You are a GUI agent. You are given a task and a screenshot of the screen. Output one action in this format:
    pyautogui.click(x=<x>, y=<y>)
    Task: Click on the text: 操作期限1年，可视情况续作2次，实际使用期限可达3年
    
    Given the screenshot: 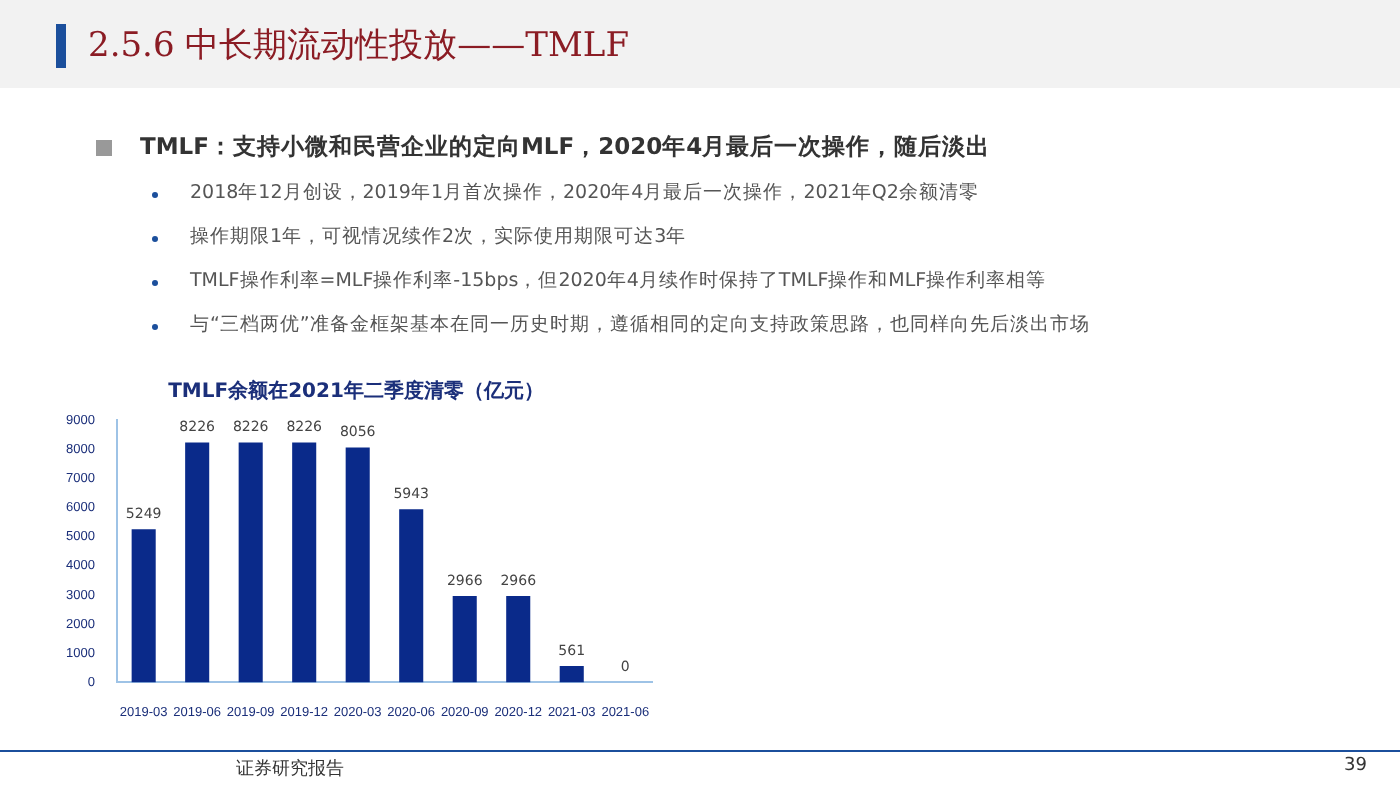 What is the action you would take?
    pyautogui.click(x=438, y=237)
    